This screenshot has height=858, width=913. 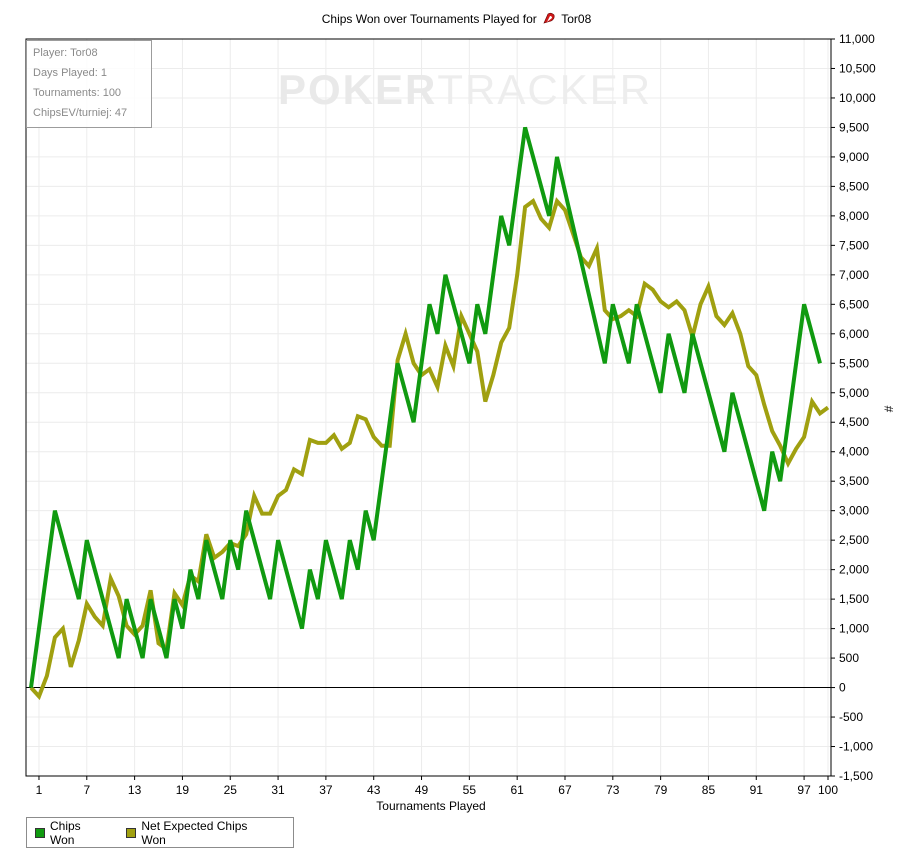 I want to click on y-tick-label: 3,000, so click(x=854, y=511).